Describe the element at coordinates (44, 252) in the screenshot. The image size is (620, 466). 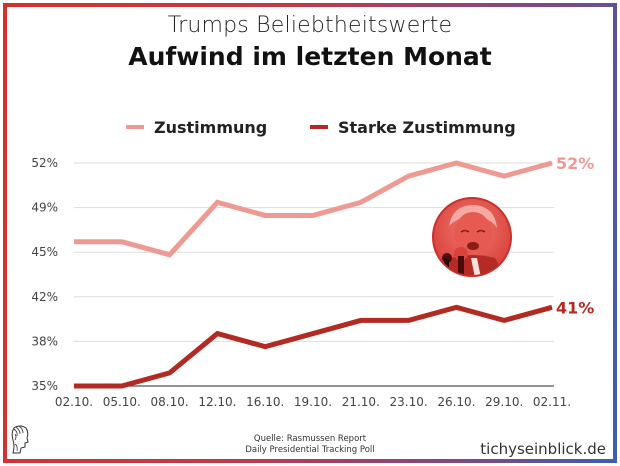
I see `y-tick-label: 45%` at that location.